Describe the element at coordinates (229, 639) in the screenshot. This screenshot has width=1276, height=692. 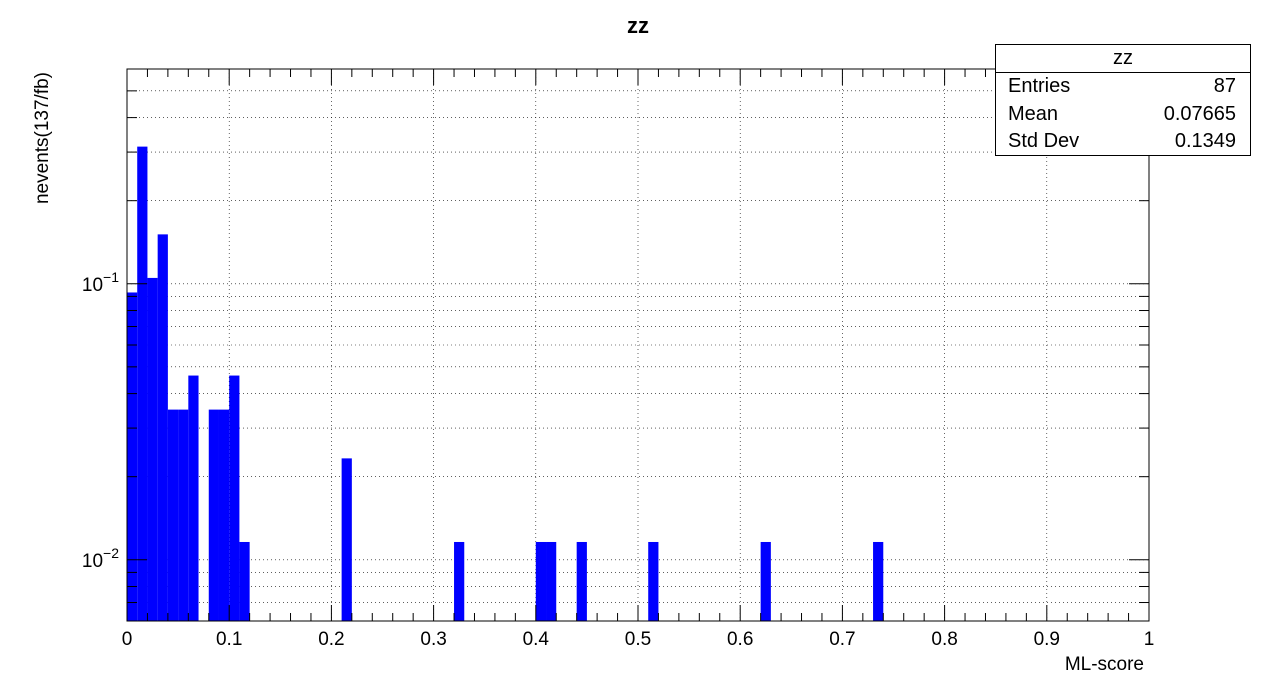
I see `x-tick-label: 0.1` at that location.